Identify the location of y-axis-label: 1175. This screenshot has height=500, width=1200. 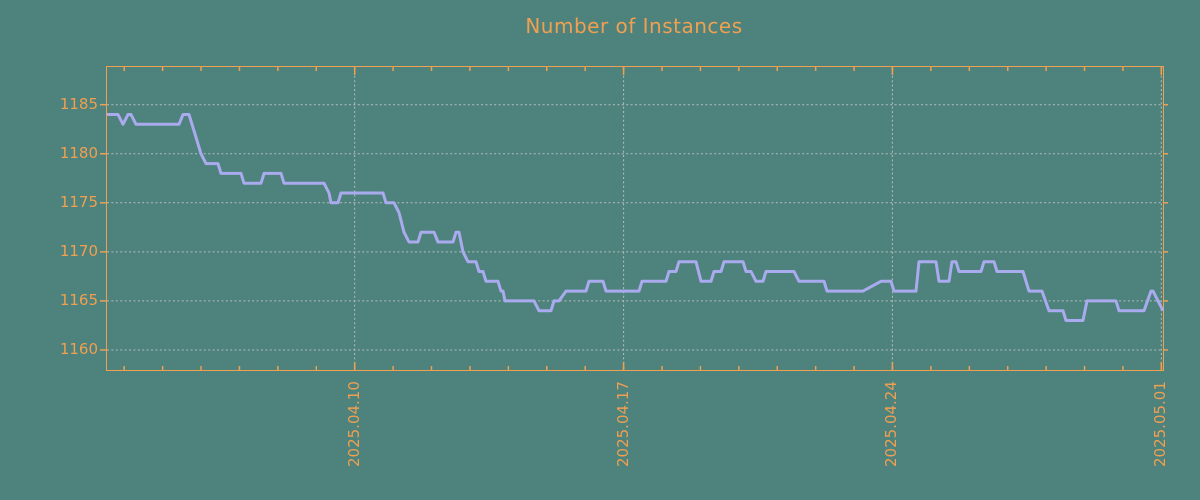
(78, 201).